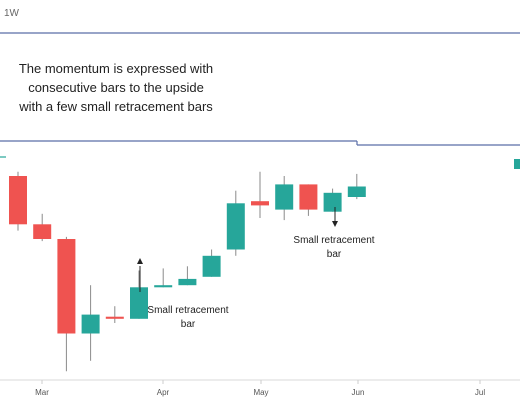  What do you see at coordinates (183, 294) in the screenshot?
I see `retracement-annotation-left: Small retracement bar` at bounding box center [183, 294].